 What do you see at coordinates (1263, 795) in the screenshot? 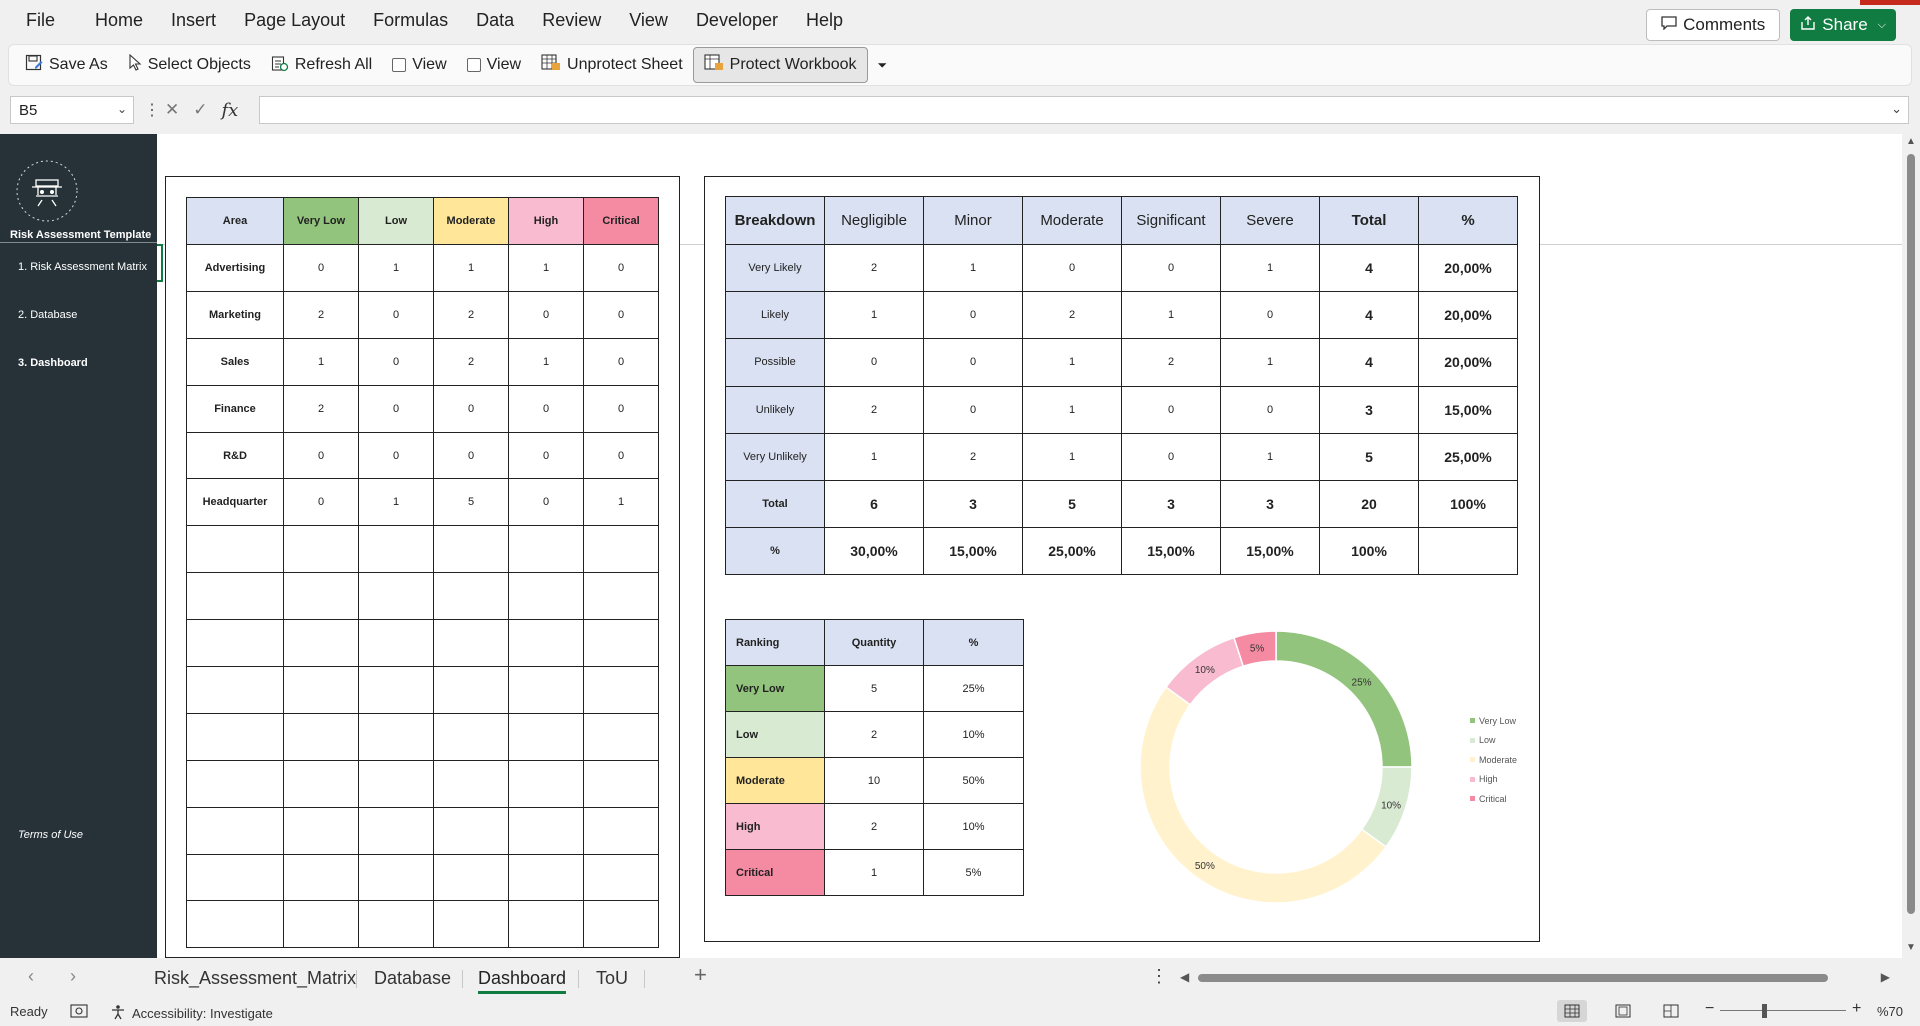
I see `donut-slice-moderate` at bounding box center [1263, 795].